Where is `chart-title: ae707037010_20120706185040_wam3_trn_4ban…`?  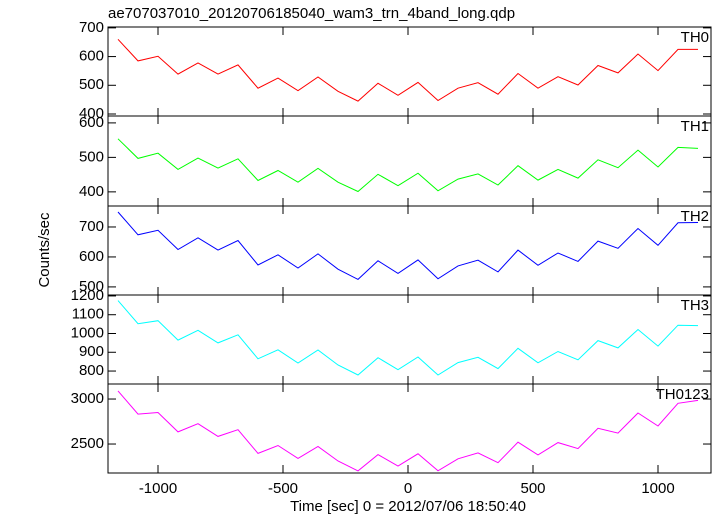 chart-title: ae707037010_20120706185040_wam3_trn_4ban… is located at coordinates (311, 13).